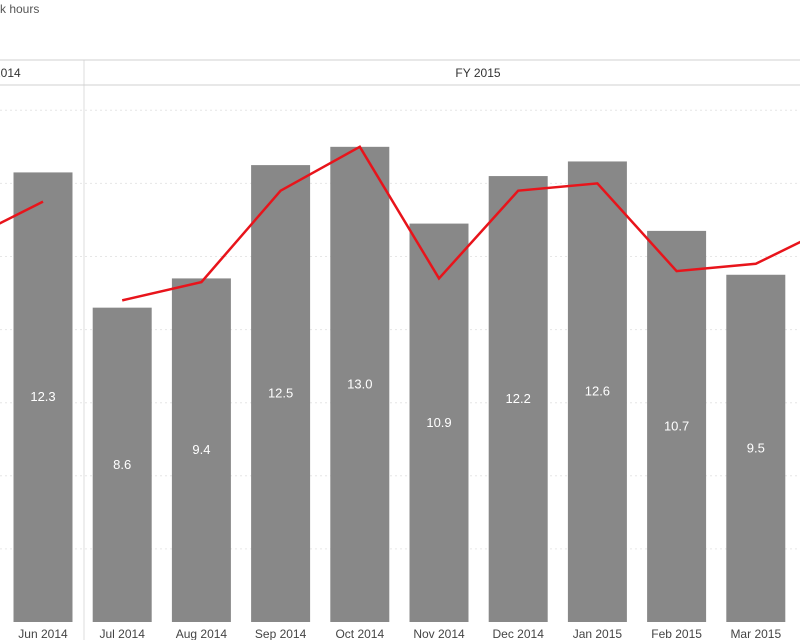 The height and width of the screenshot is (640, 800). I want to click on bar-value-label: 10.7, so click(676, 425).